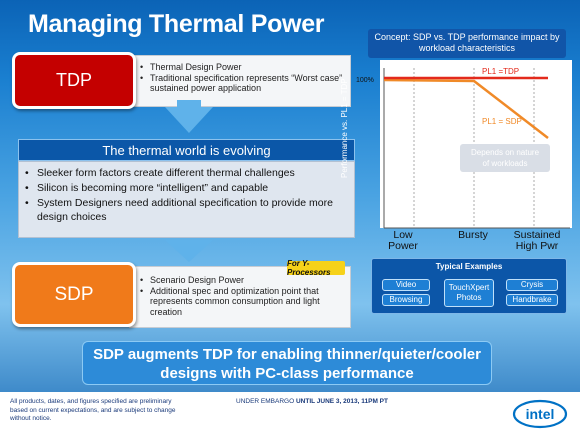 This screenshot has height=435, width=580. Describe the element at coordinates (532, 300) in the screenshot. I see `example-handbrake: Handbrake` at that location.